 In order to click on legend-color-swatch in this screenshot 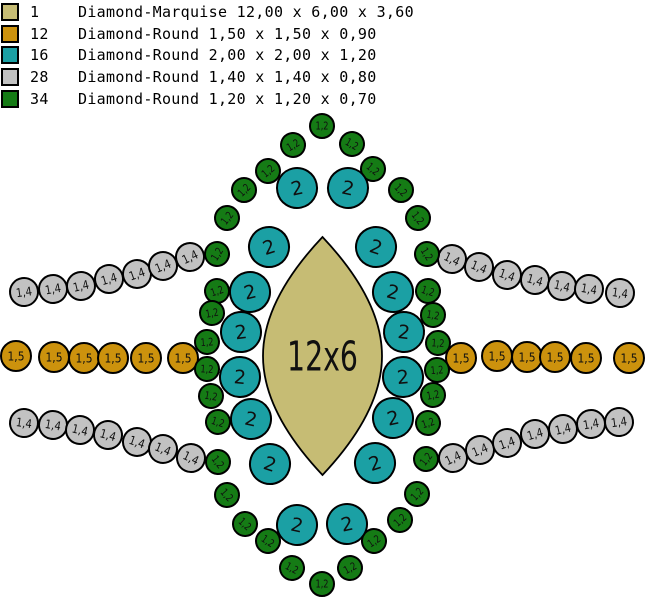, I will do `click(10, 11)`.